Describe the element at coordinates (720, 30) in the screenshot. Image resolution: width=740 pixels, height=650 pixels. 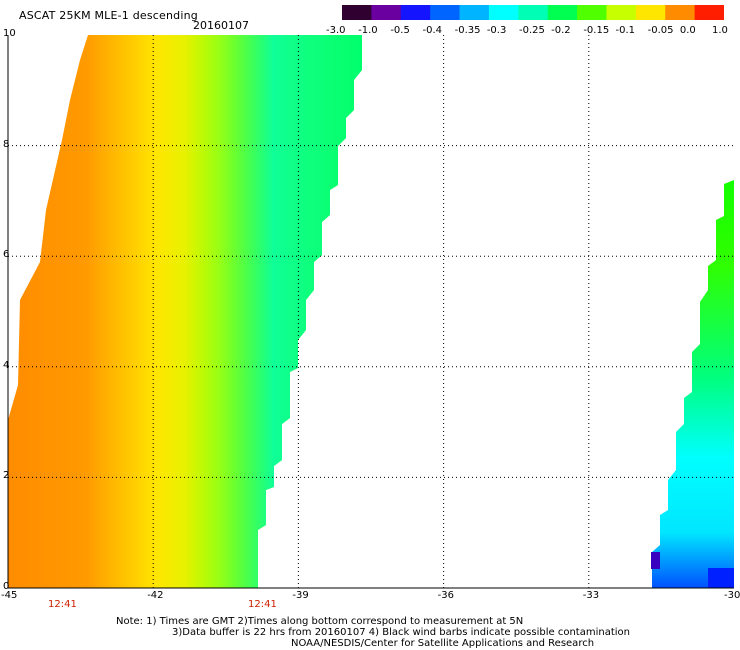
I see `color-bar-label: 1.0` at that location.